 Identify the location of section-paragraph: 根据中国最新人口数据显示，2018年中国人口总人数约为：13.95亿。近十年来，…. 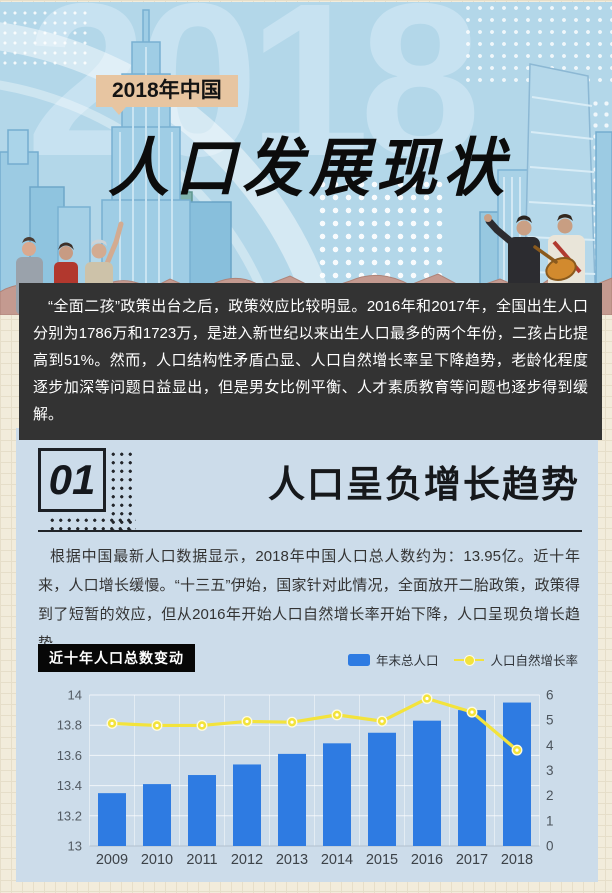
(309, 600).